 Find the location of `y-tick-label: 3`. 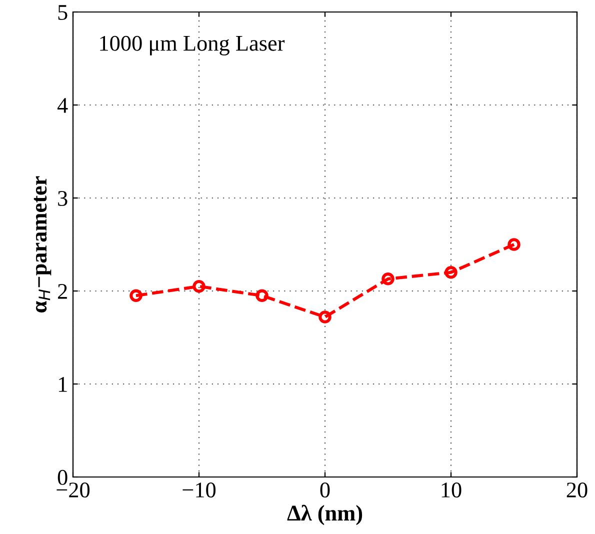

y-tick-label: 3 is located at coordinates (63, 198).